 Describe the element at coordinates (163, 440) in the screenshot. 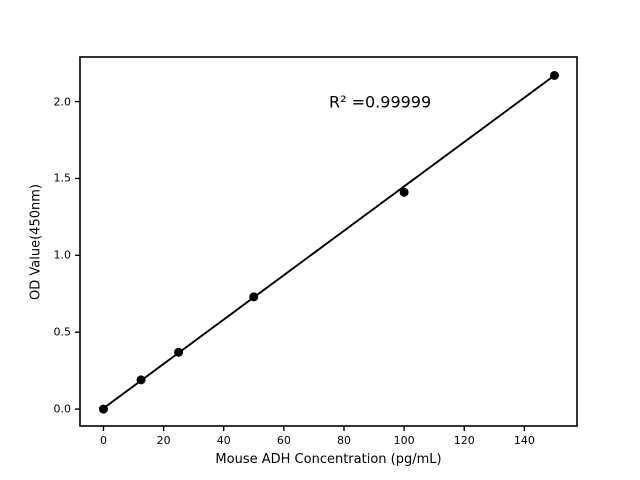

I see `x-tick-label: 20` at that location.